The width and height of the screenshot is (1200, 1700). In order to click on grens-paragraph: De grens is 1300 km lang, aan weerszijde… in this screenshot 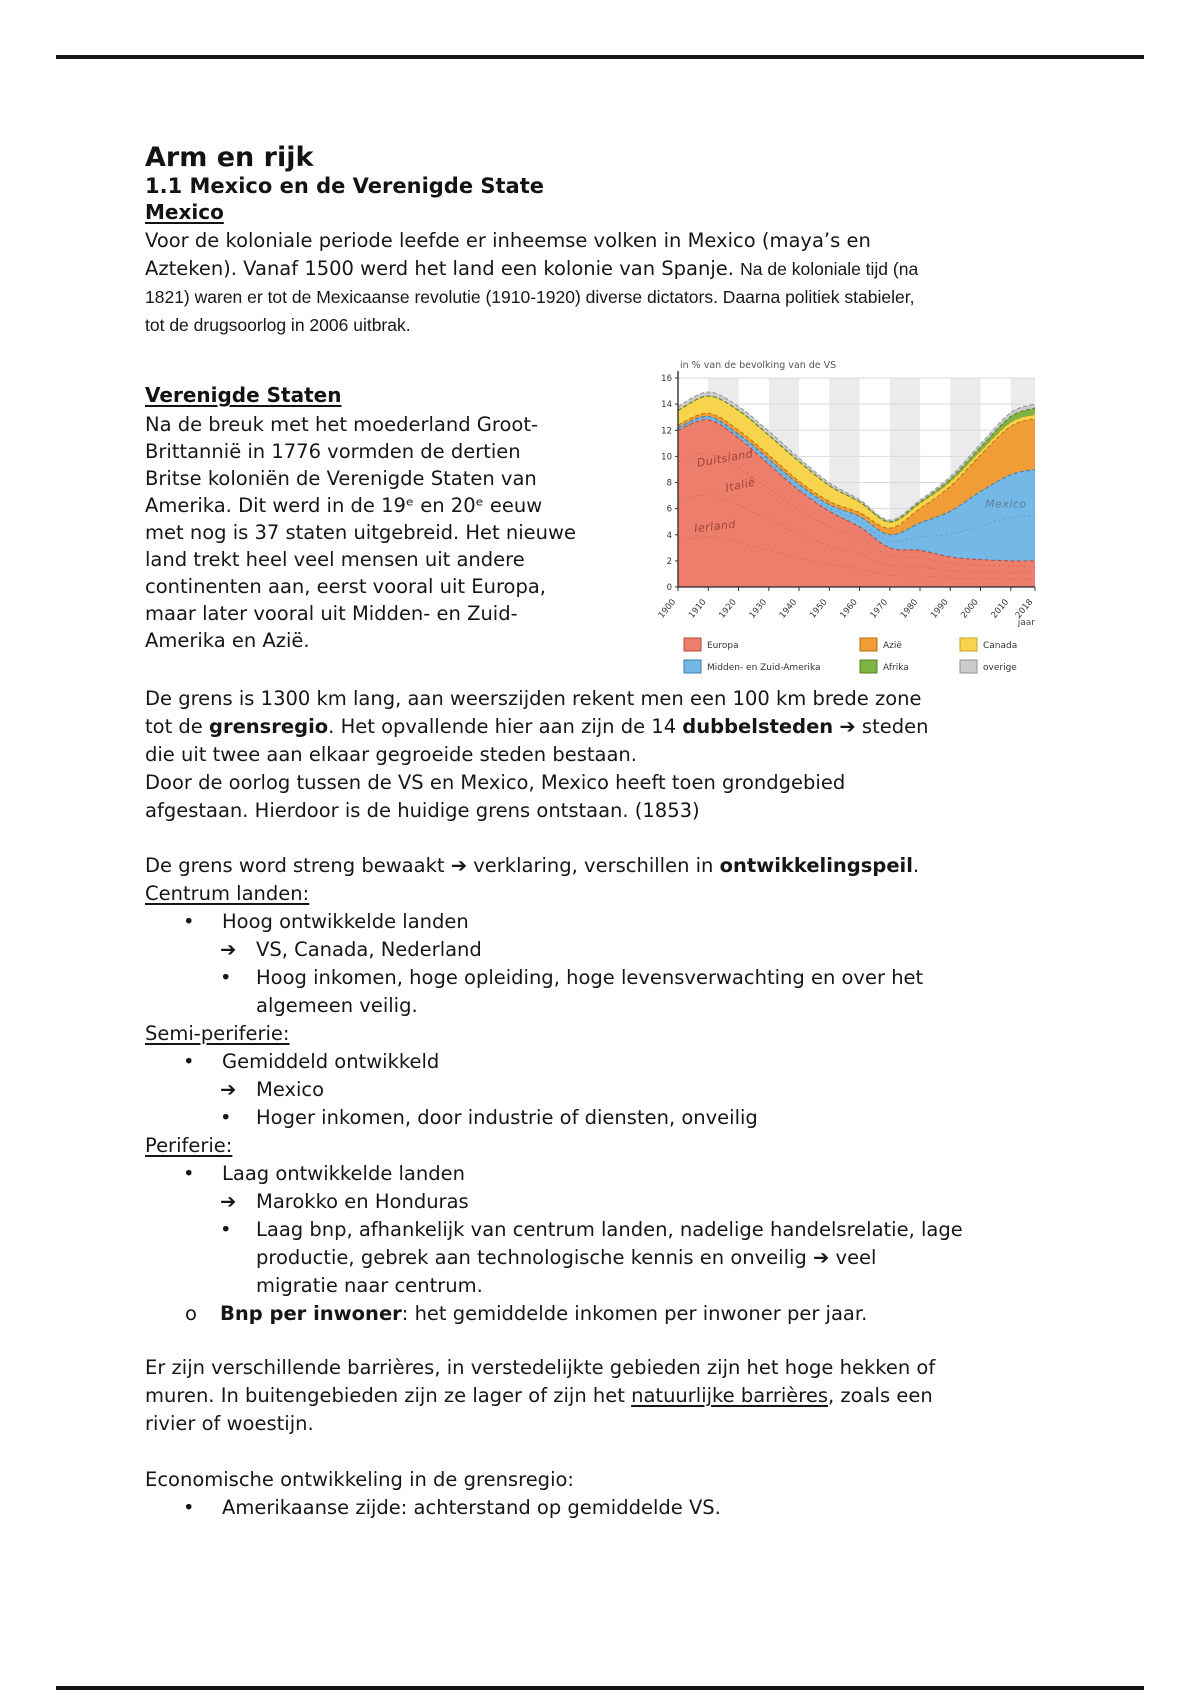, I will do `click(615, 755)`.